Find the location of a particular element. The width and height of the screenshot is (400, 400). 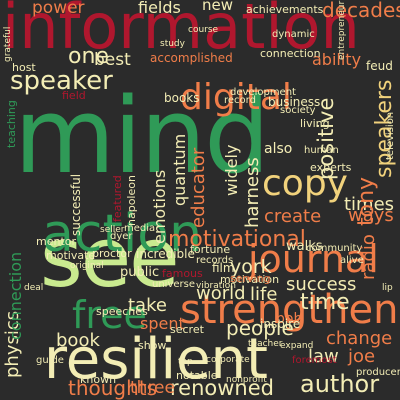

word-lecture: connection is located at coordinates (290, 53).